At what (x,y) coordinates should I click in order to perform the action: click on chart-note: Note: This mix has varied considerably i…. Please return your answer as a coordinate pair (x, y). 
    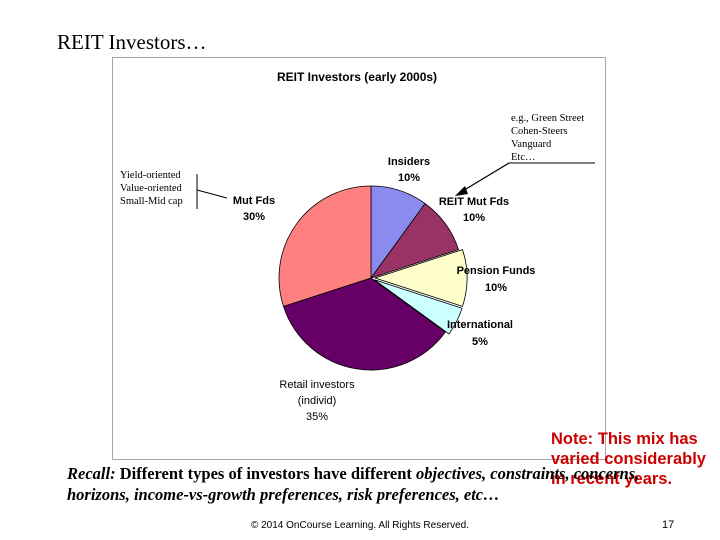
    Looking at the image, I should click on (628, 459).